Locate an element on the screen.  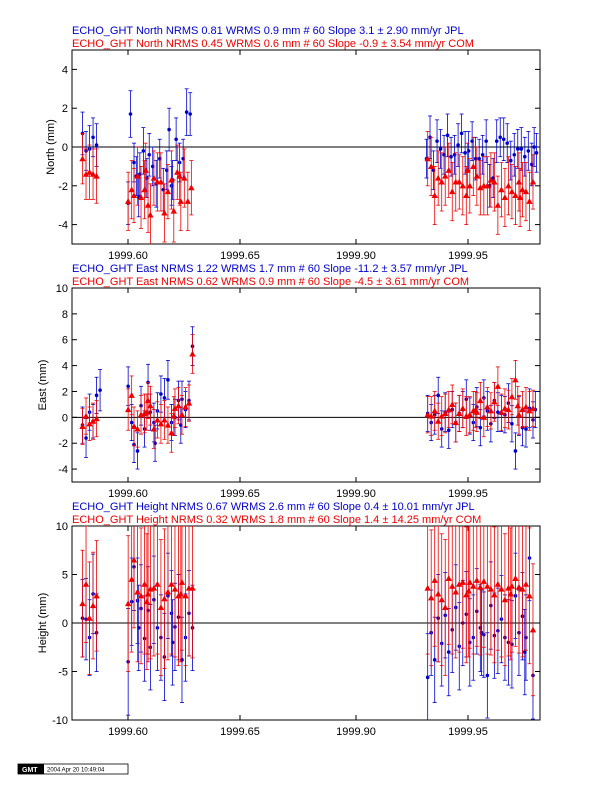
east-y-tick-label: 10 is located at coordinates (62, 289).